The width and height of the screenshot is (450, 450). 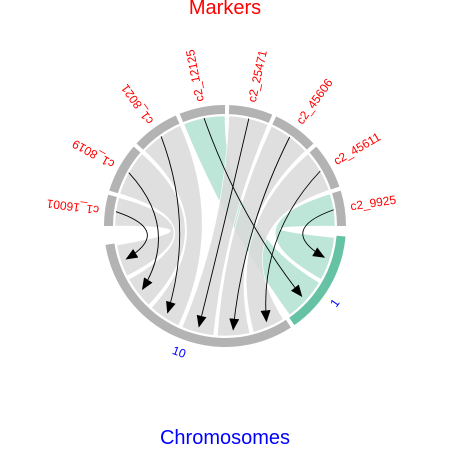 I want to click on marker-label-c1_8021: c1_8021, so click(x=137, y=104).